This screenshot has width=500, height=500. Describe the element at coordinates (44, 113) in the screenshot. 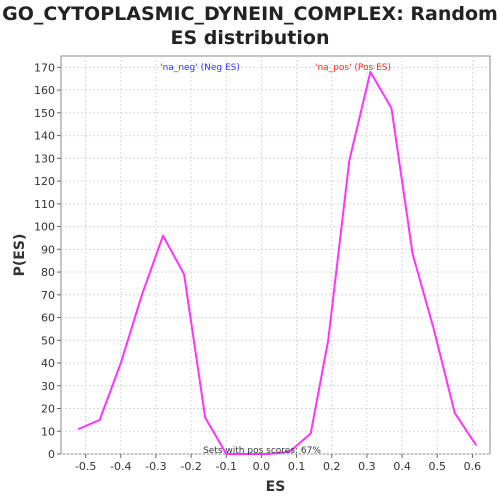

I see `y-tick-label: 150` at that location.